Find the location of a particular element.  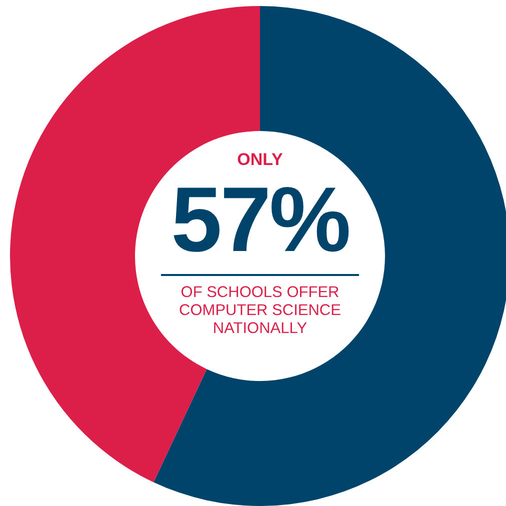

text: 57% is located at coordinates (260, 220).